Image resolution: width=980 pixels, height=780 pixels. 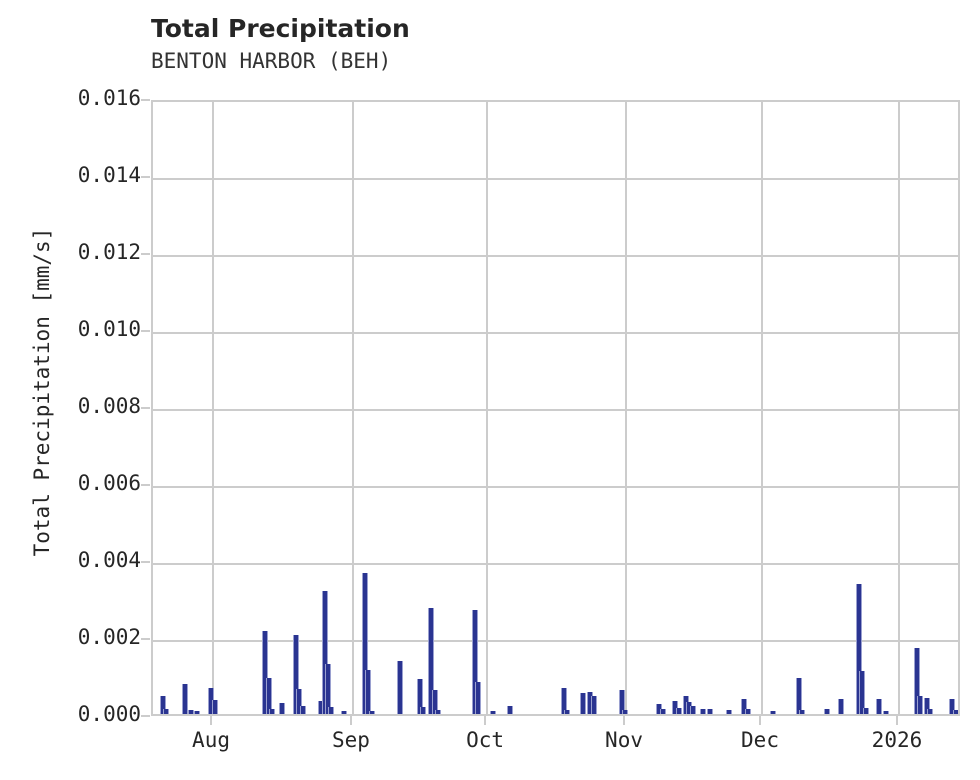 I want to click on x-tick-label: Dec, so click(x=760, y=740).